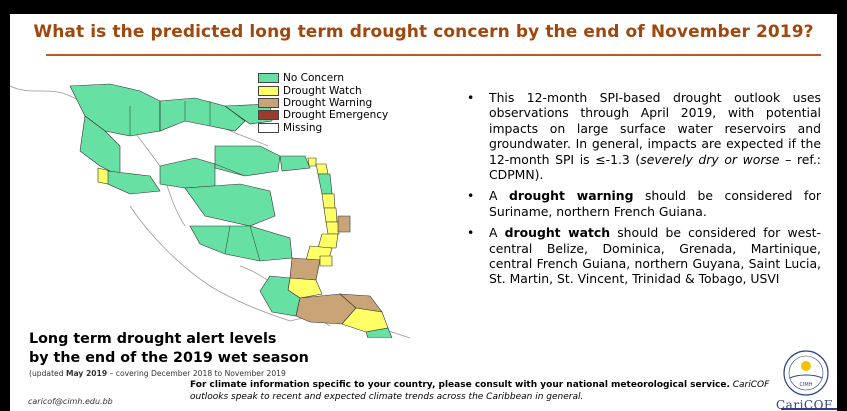 The height and width of the screenshot is (411, 847). I want to click on caricof-logo: CariCOF, so click(804, 404).